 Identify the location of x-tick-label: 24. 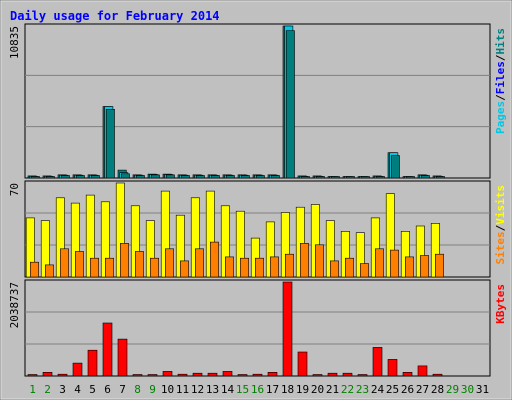
(378, 389).